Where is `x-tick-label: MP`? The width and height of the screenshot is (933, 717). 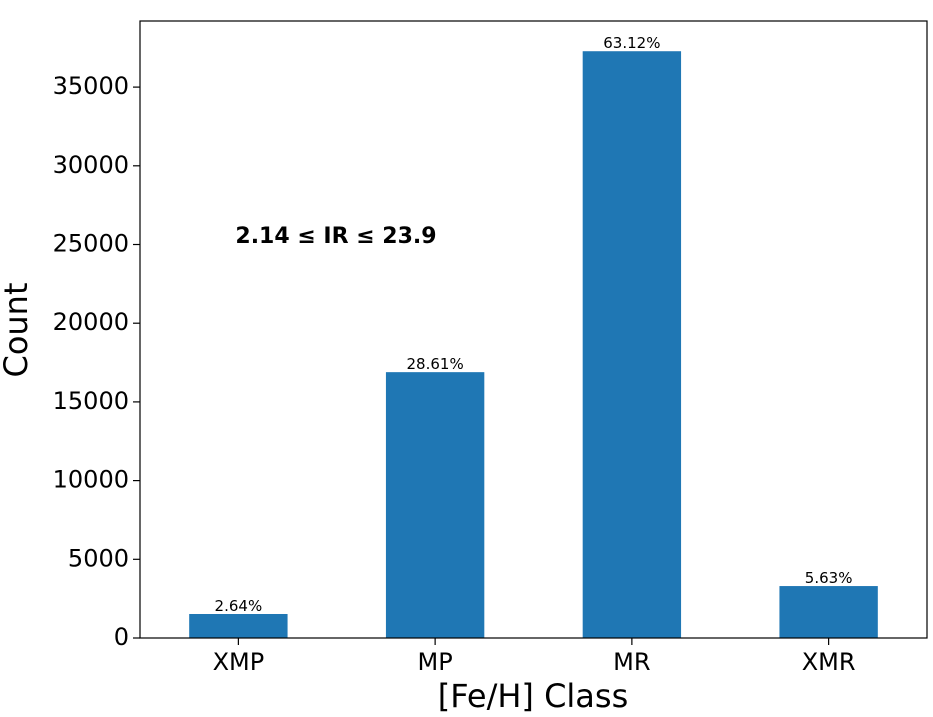 x-tick-label: MP is located at coordinates (435, 662).